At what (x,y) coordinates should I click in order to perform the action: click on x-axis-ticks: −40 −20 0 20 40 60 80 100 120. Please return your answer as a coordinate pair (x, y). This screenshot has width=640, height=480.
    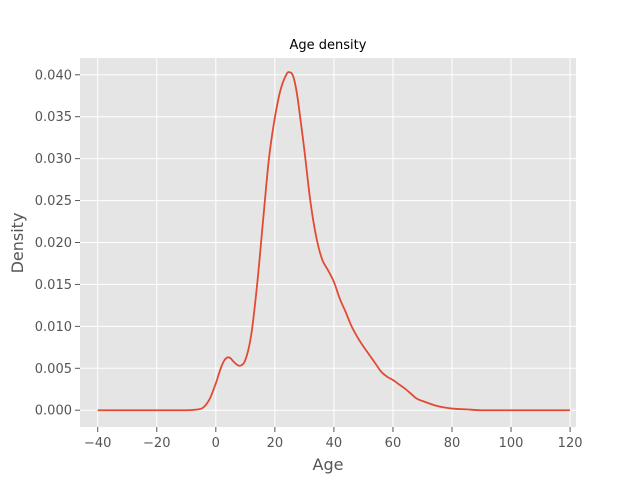
    Looking at the image, I should click on (333, 439).